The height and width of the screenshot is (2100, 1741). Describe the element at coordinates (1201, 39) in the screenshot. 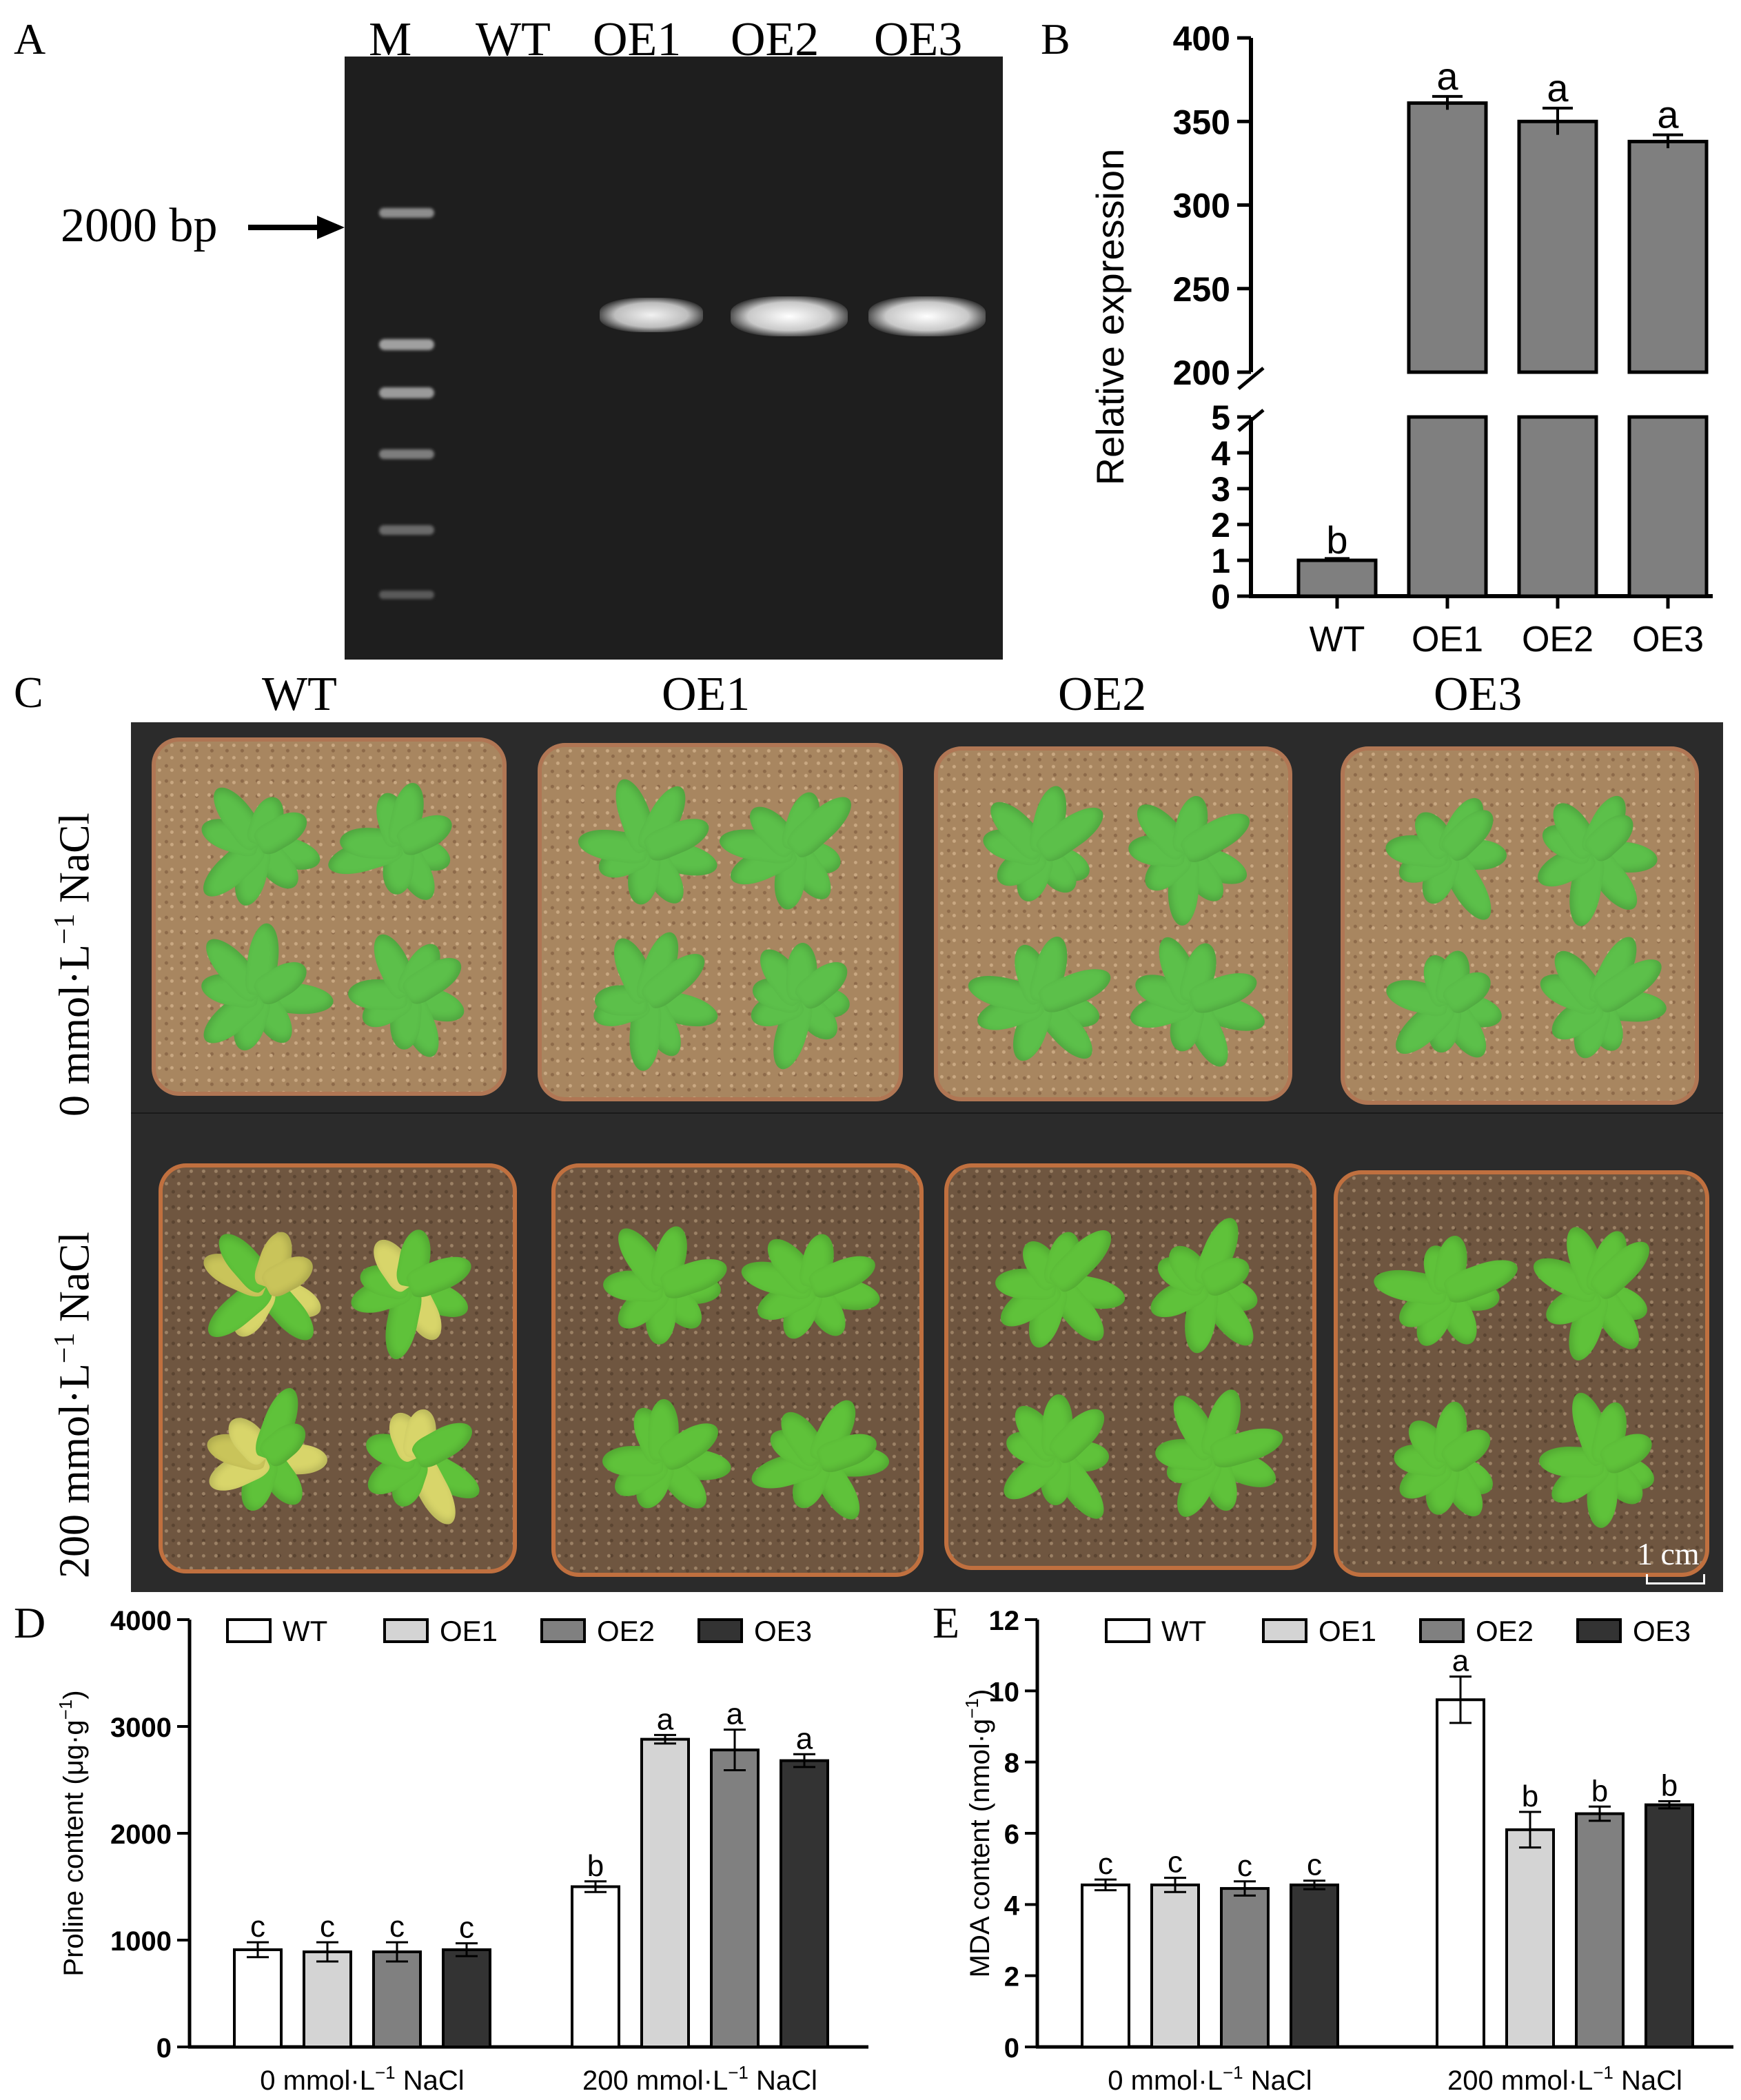

I see `y-tick-label: 400` at that location.